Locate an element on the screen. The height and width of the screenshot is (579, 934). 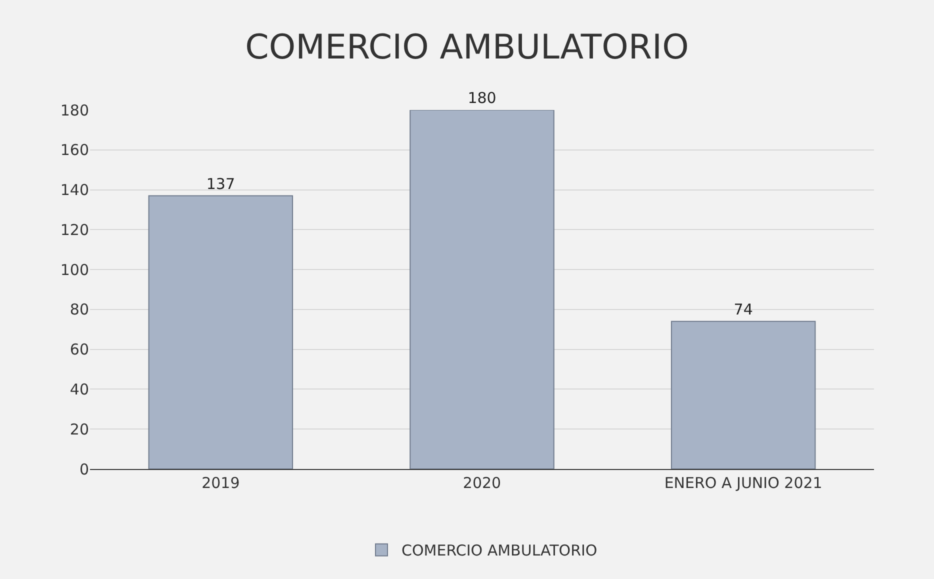
y-tick-label: 100 is located at coordinates (74, 269).